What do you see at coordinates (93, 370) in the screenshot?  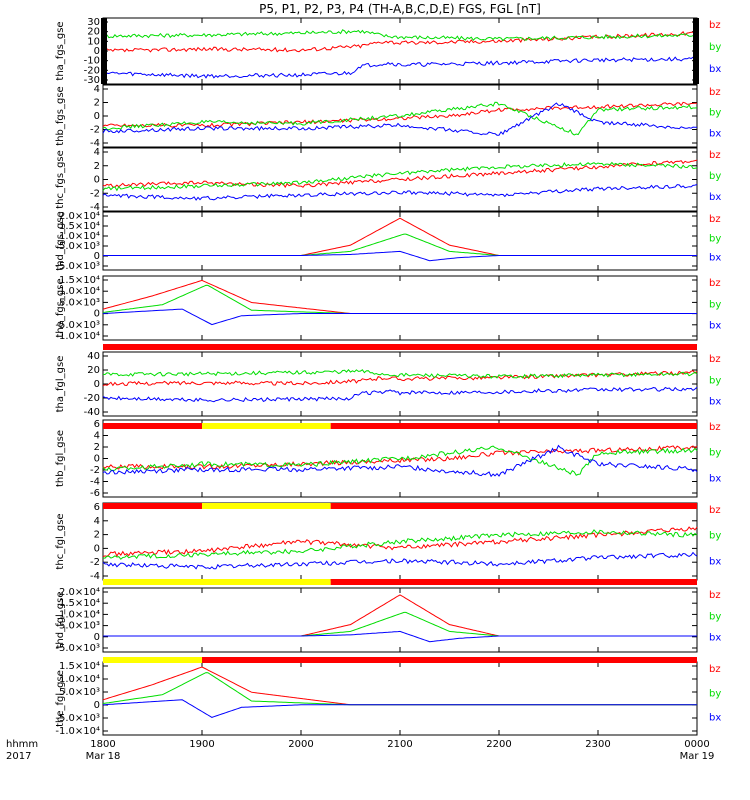 I see `y-tick-label: 20` at bounding box center [93, 370].